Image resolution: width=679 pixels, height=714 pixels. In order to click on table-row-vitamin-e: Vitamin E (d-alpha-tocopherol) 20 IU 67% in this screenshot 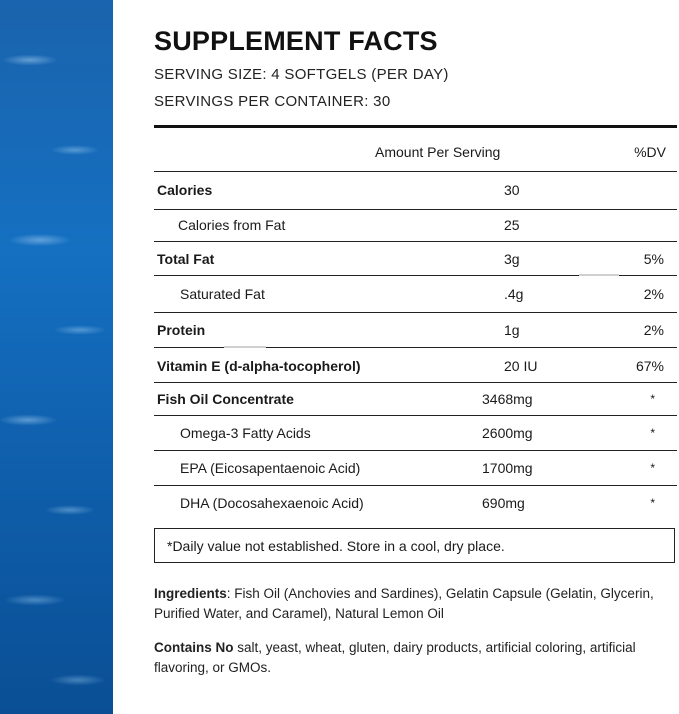, I will do `click(415, 366)`.